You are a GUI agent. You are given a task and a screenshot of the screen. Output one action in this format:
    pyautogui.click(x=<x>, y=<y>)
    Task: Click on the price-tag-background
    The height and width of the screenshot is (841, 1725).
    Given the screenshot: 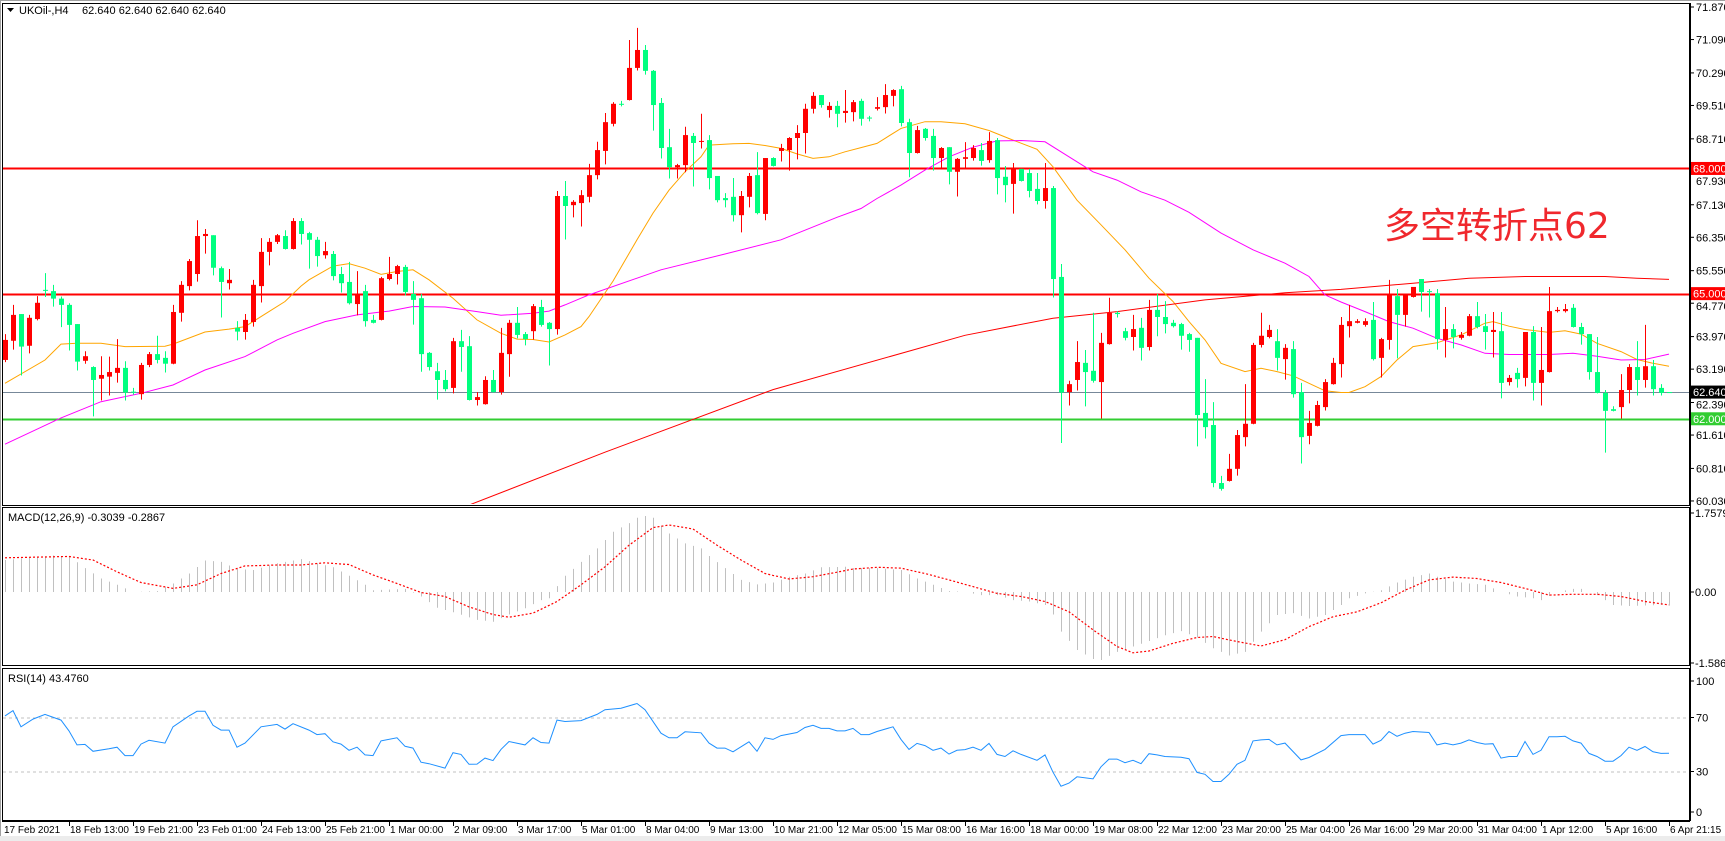 What is the action you would take?
    pyautogui.click(x=1708, y=294)
    